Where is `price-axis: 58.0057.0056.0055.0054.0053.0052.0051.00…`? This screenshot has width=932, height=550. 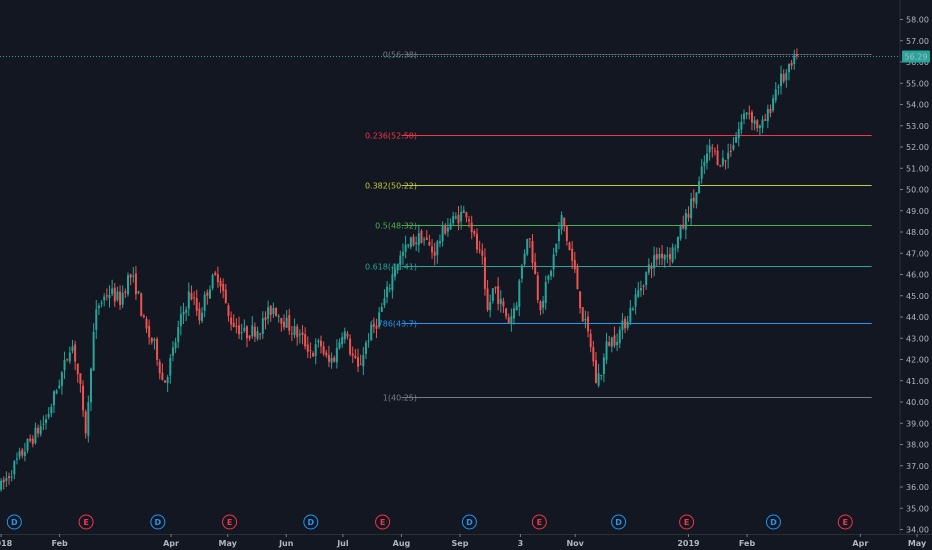
price-axis: 58.0057.0056.0055.0054.0053.0052.0051.00… is located at coordinates (914, 275).